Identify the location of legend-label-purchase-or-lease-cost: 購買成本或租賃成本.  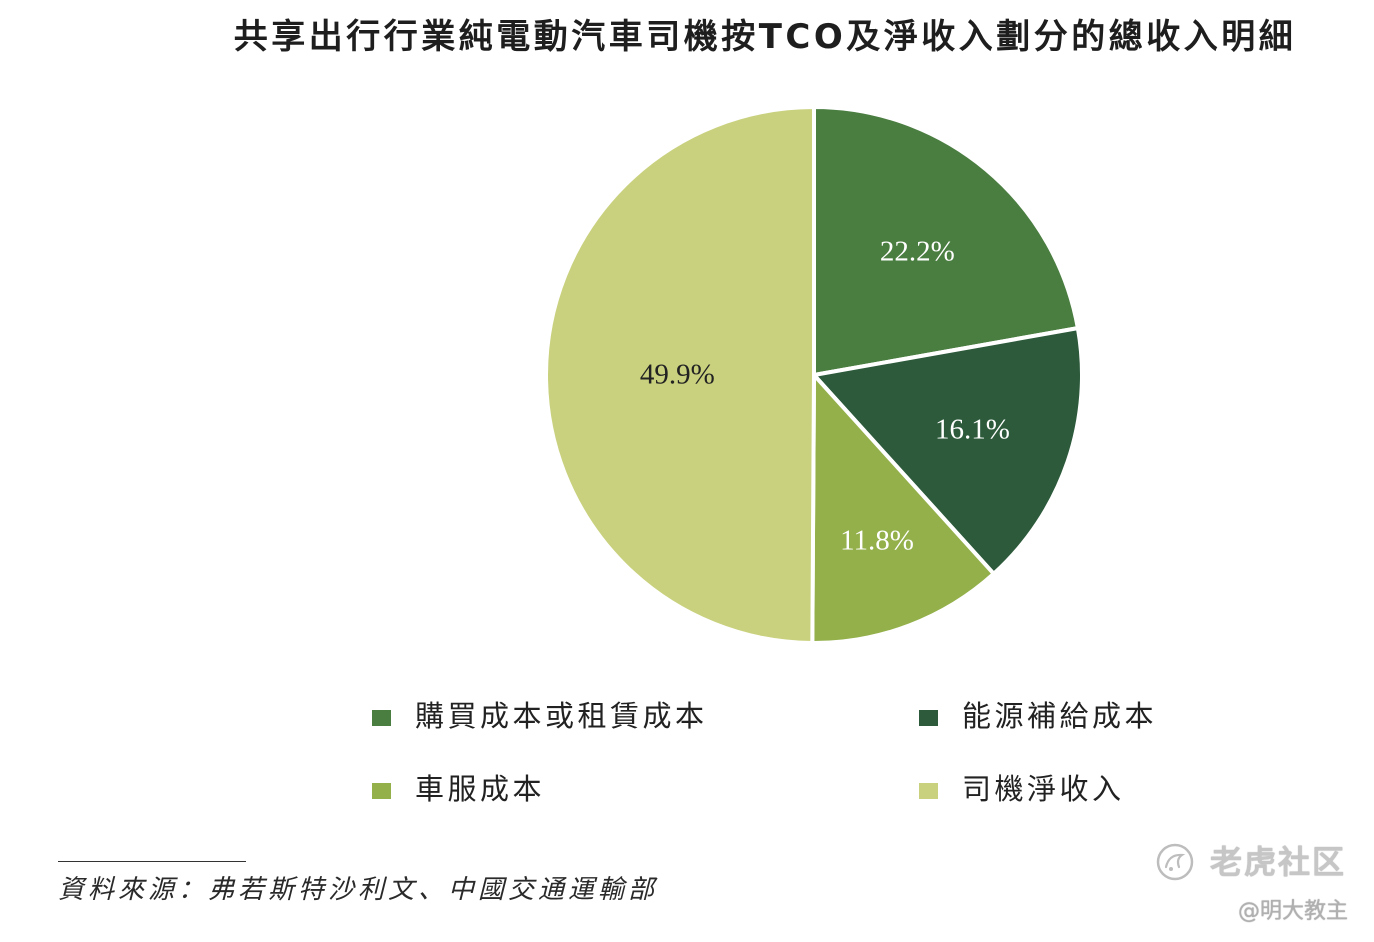
(561, 716).